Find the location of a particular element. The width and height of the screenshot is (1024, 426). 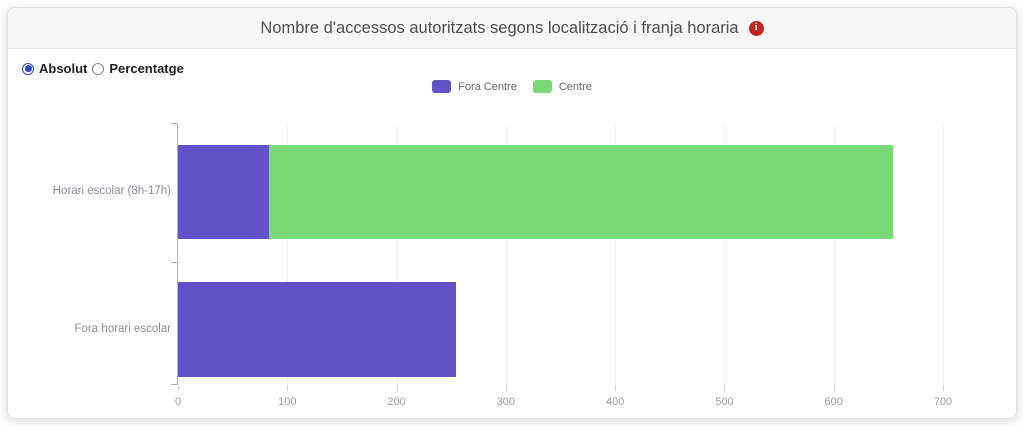

y-category-label: Fora horari escolar is located at coordinates (122, 328).